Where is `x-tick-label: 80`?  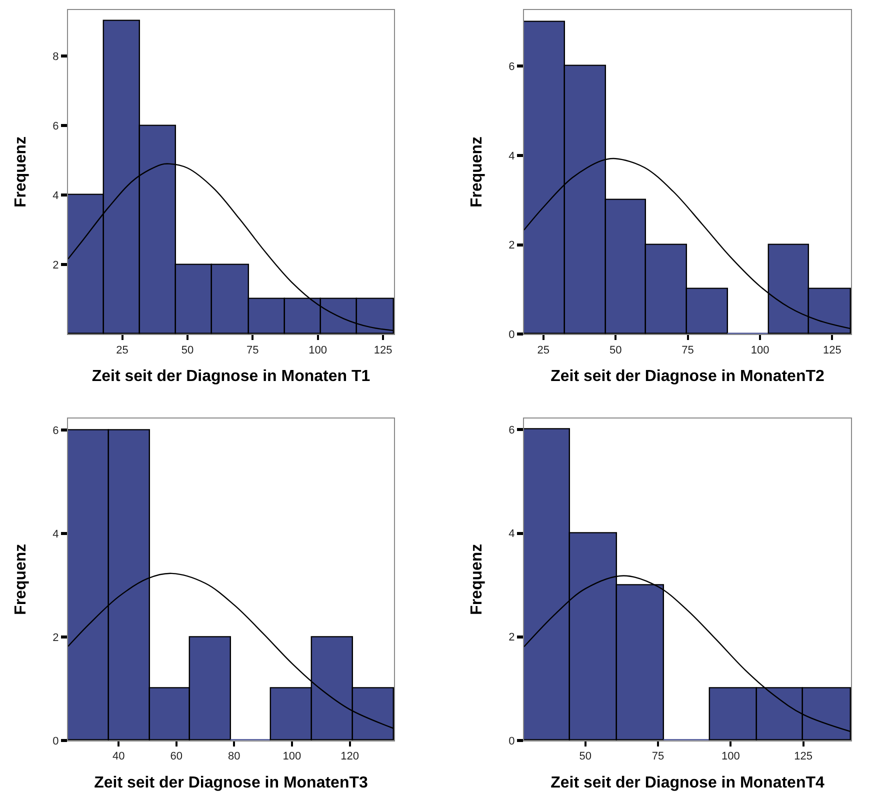 x-tick-label: 80 is located at coordinates (234, 756).